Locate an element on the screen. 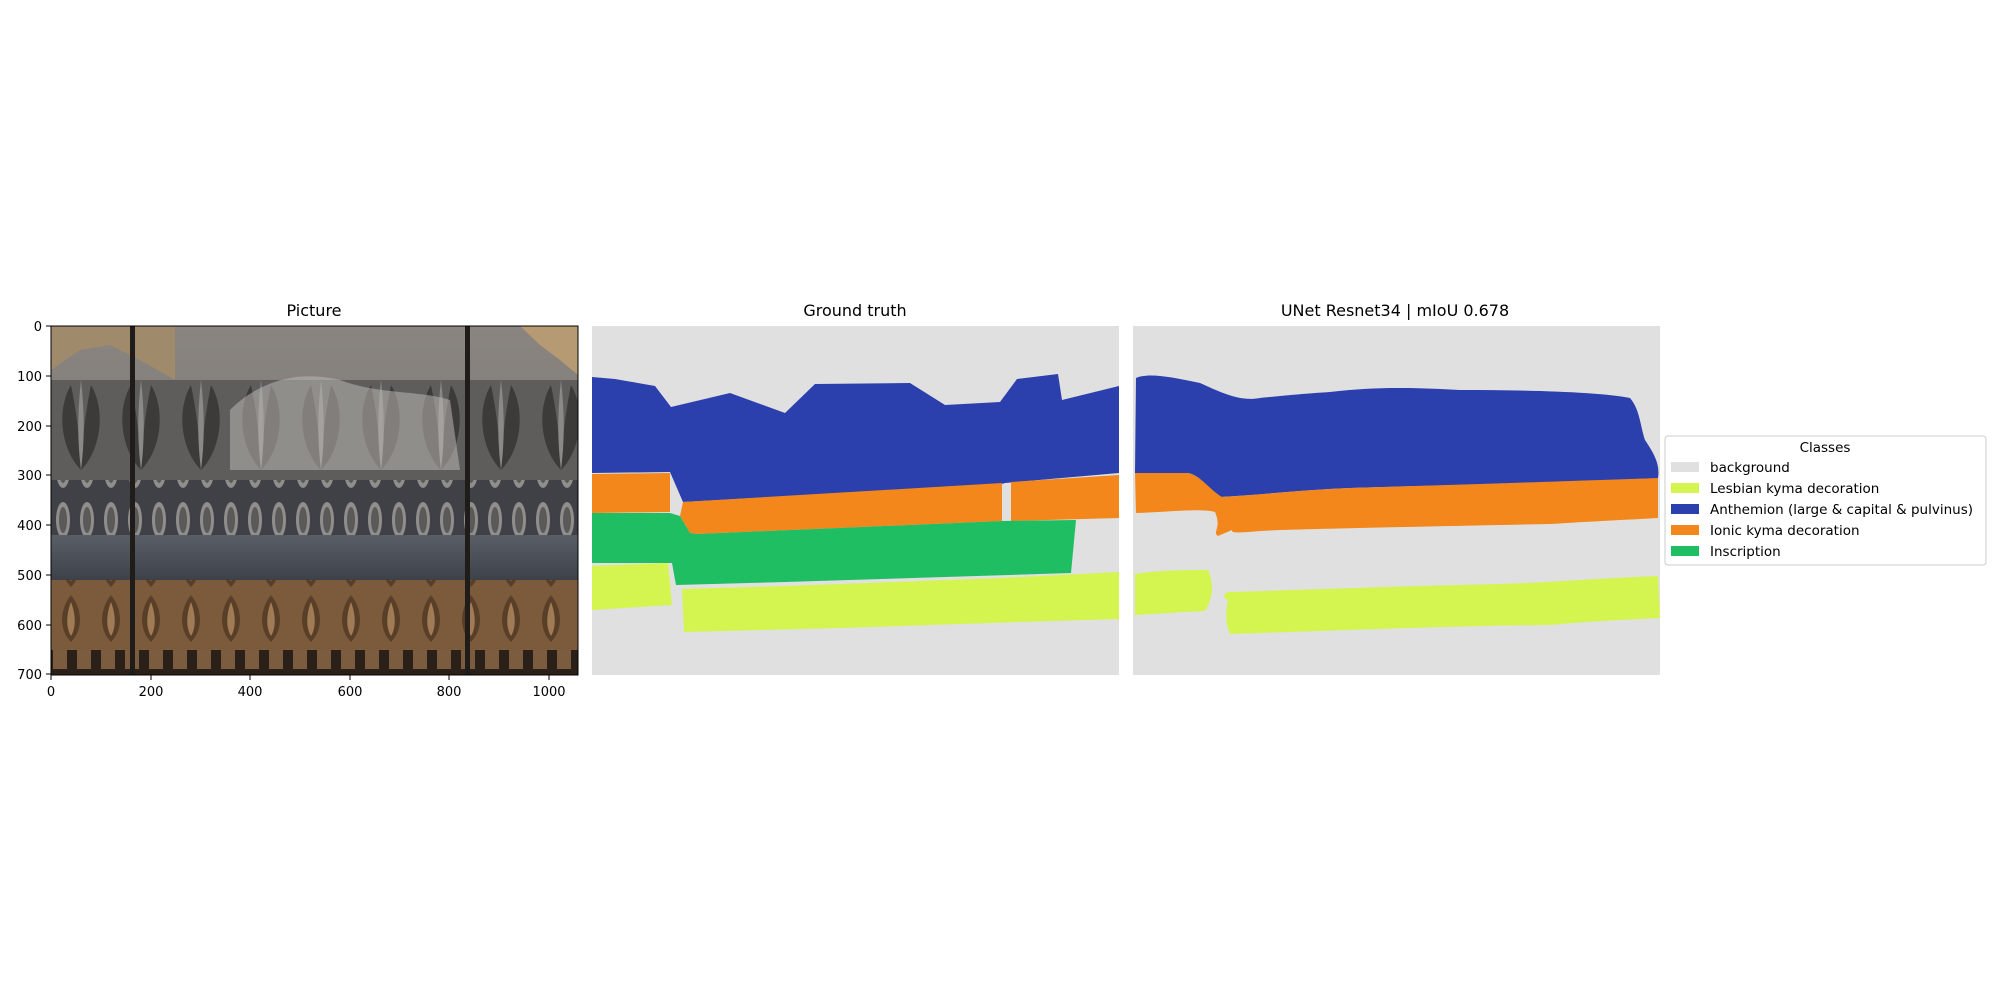 The height and width of the screenshot is (1000, 2000). legend-item-lesbian: Lesbian kyma decoration is located at coordinates (1775, 489).